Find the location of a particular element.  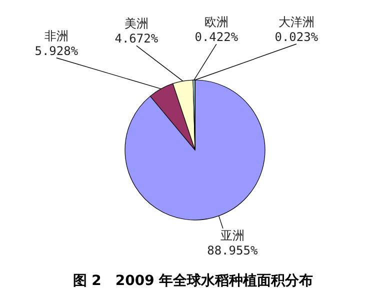

slice-label: 非洲 is located at coordinates (56, 35).